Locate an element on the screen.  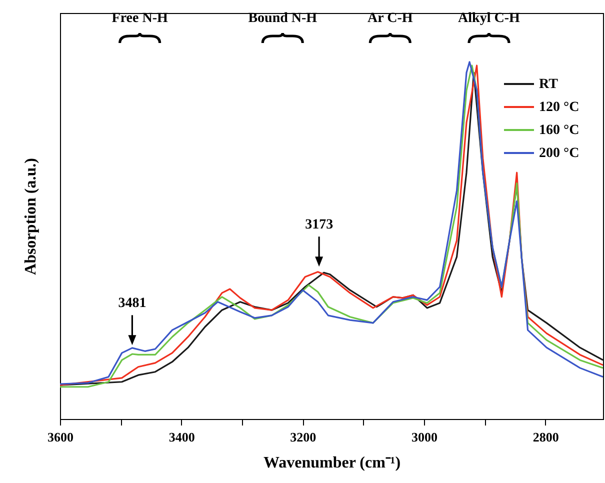
x-axis-title: Wavenumber (cm⁻¹) is located at coordinates (332, 463).